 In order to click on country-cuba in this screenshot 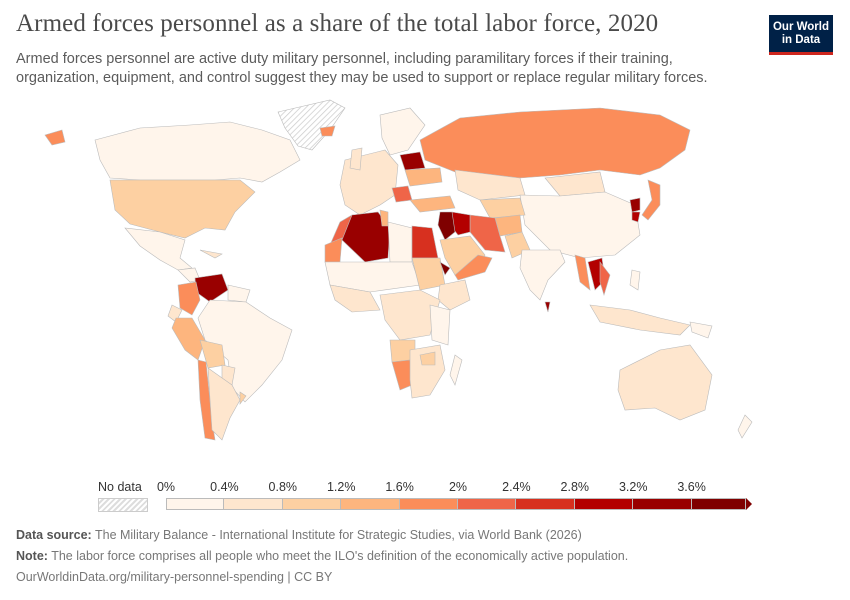, I will do `click(211, 254)`.